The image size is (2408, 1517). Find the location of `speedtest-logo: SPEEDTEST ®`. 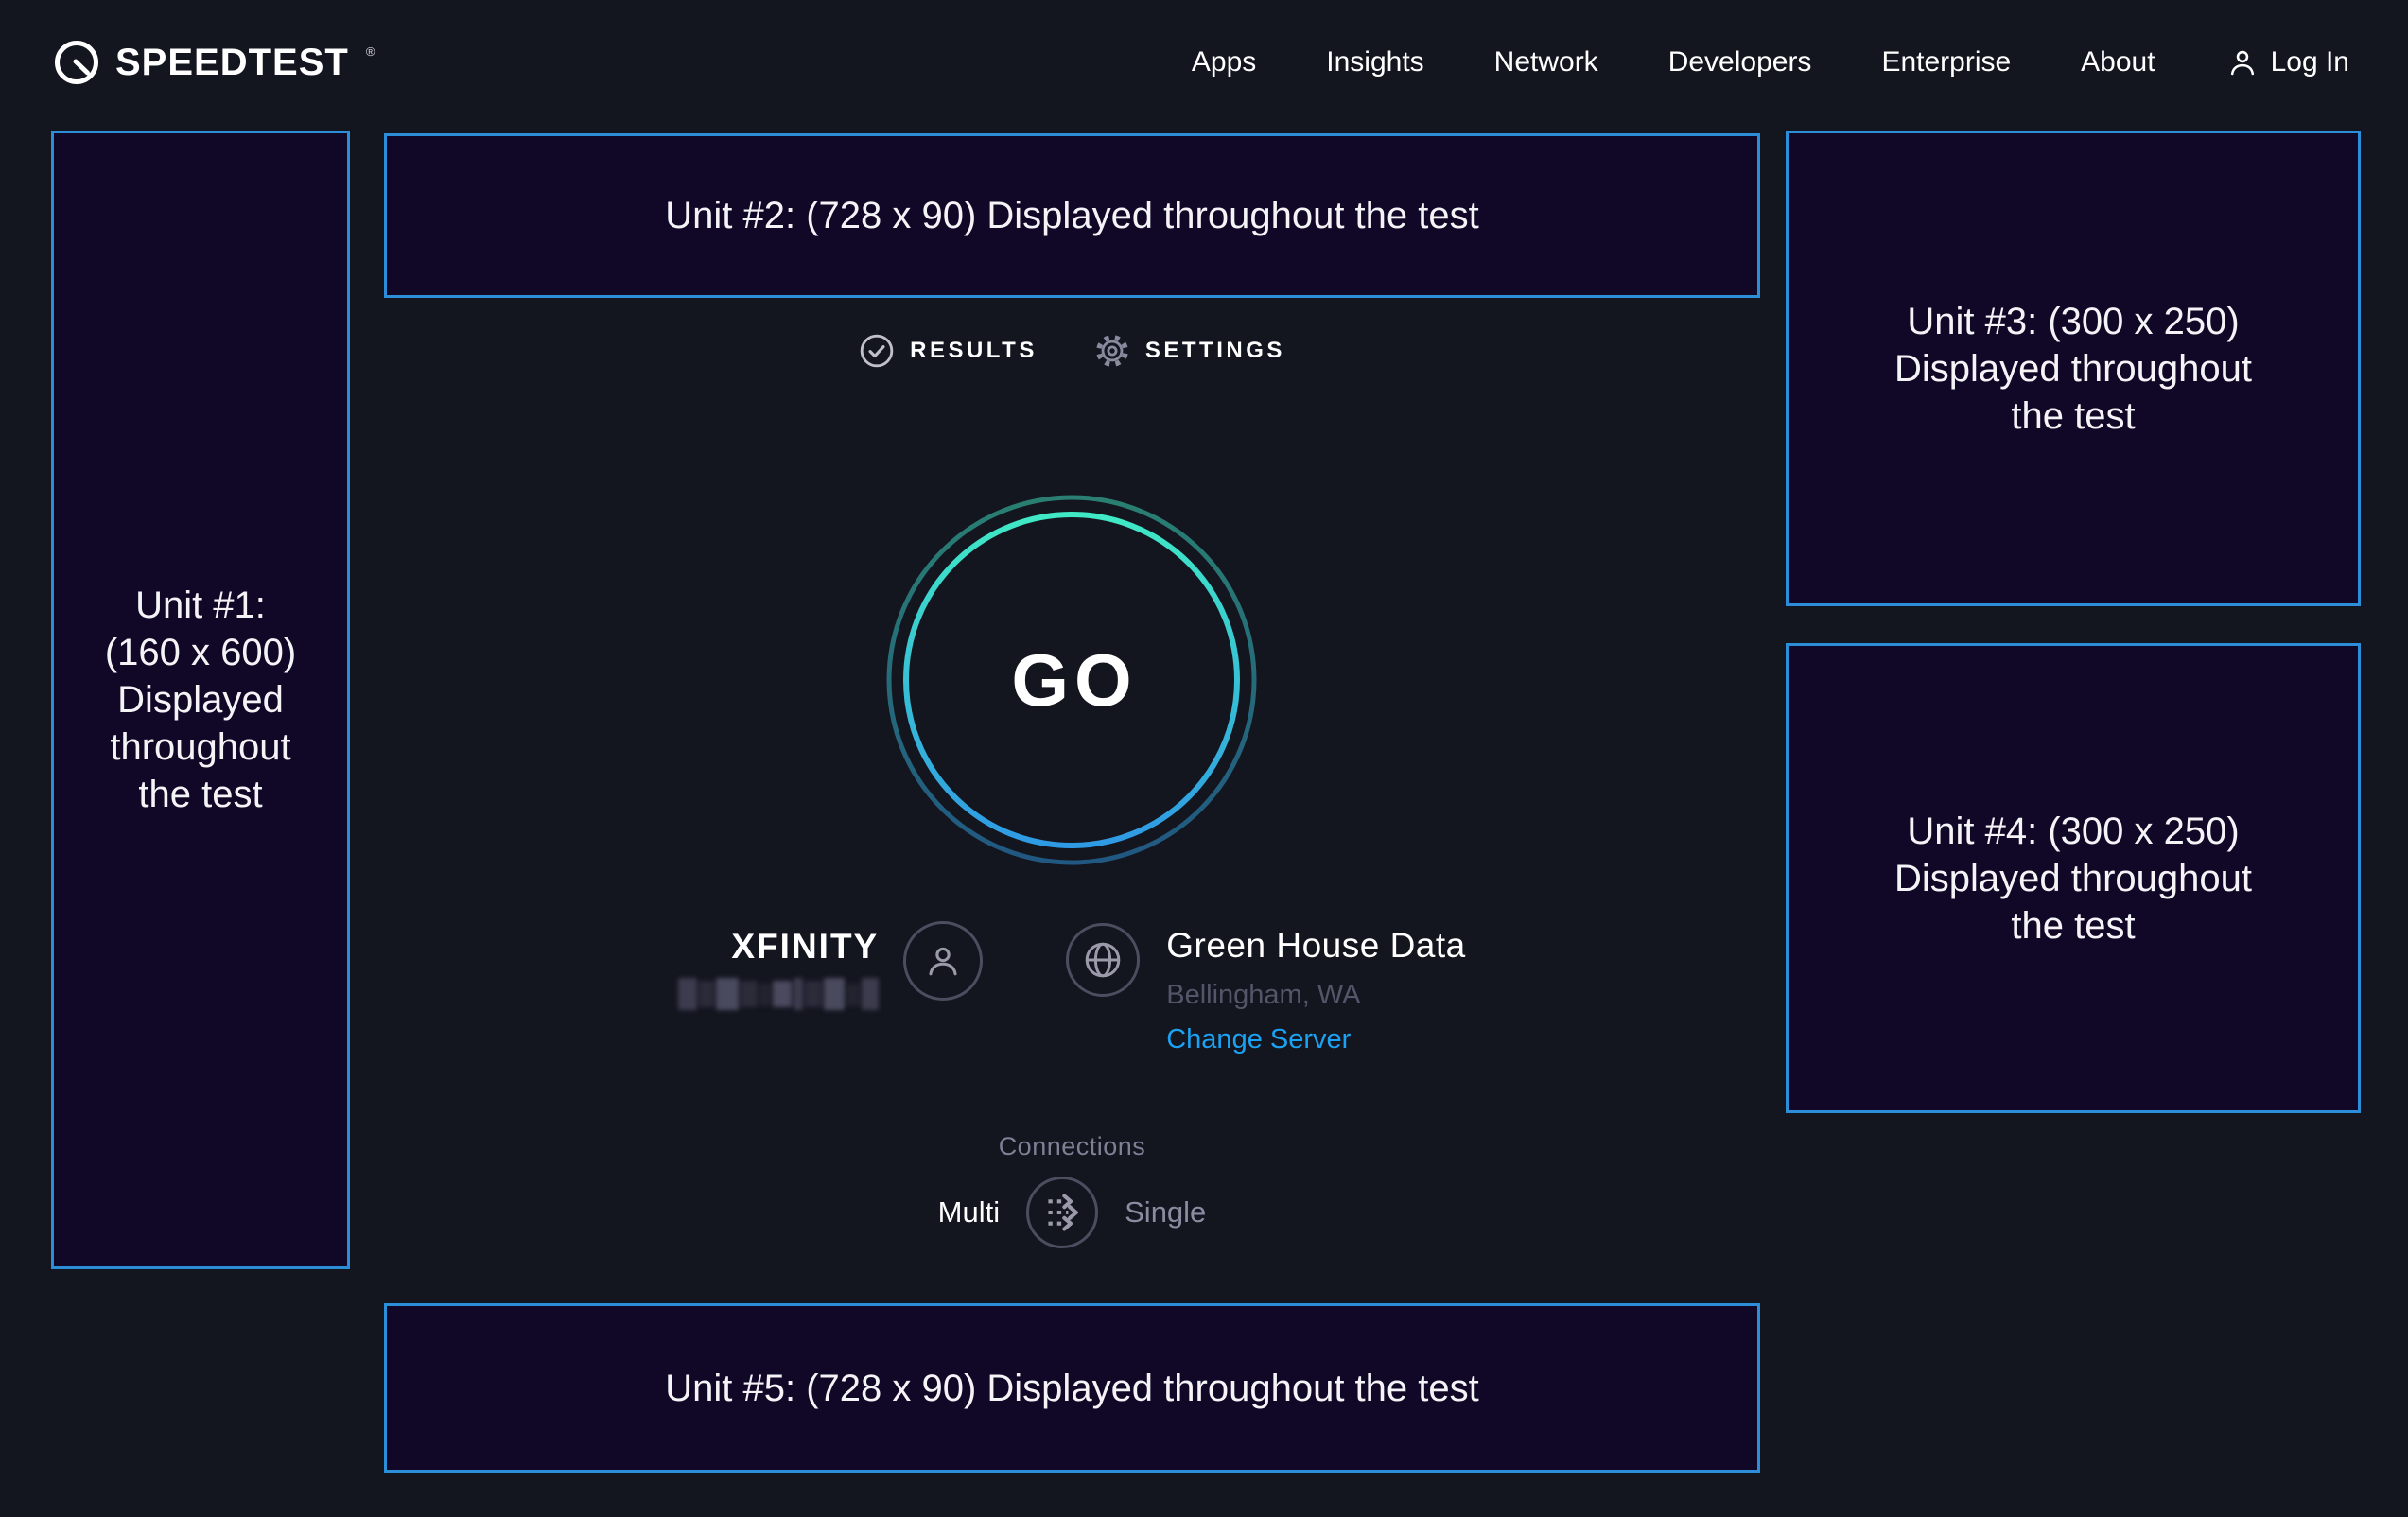

speedtest-logo: SPEEDTEST ® is located at coordinates (214, 62).